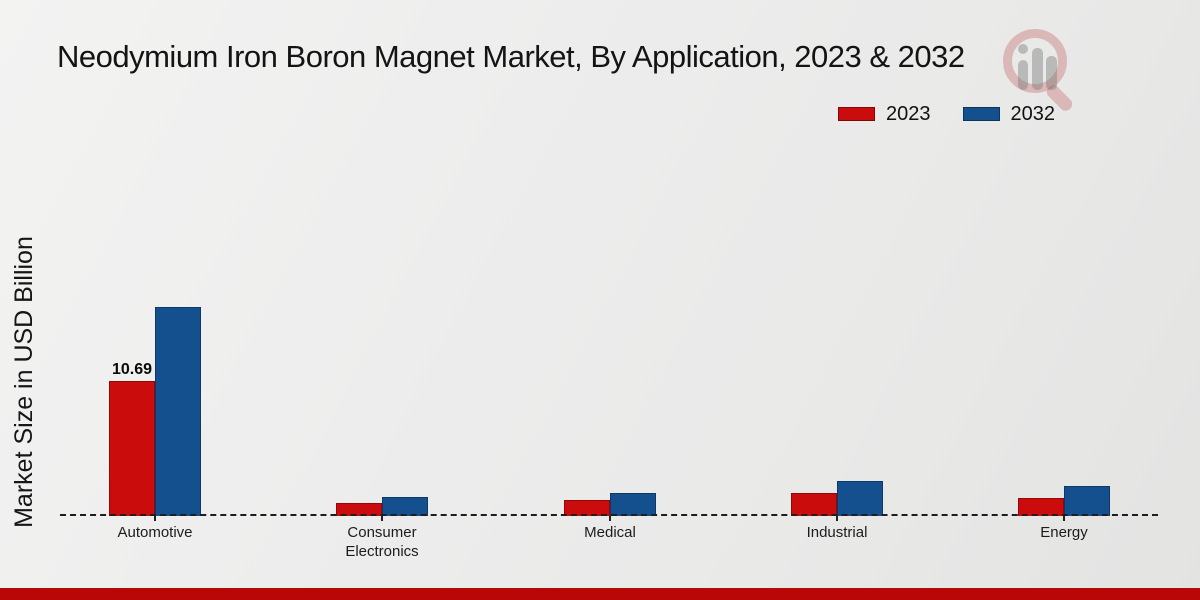 The width and height of the screenshot is (1200, 600). Describe the element at coordinates (1023, 49) in the screenshot. I see `watermark-dot-icon` at that location.